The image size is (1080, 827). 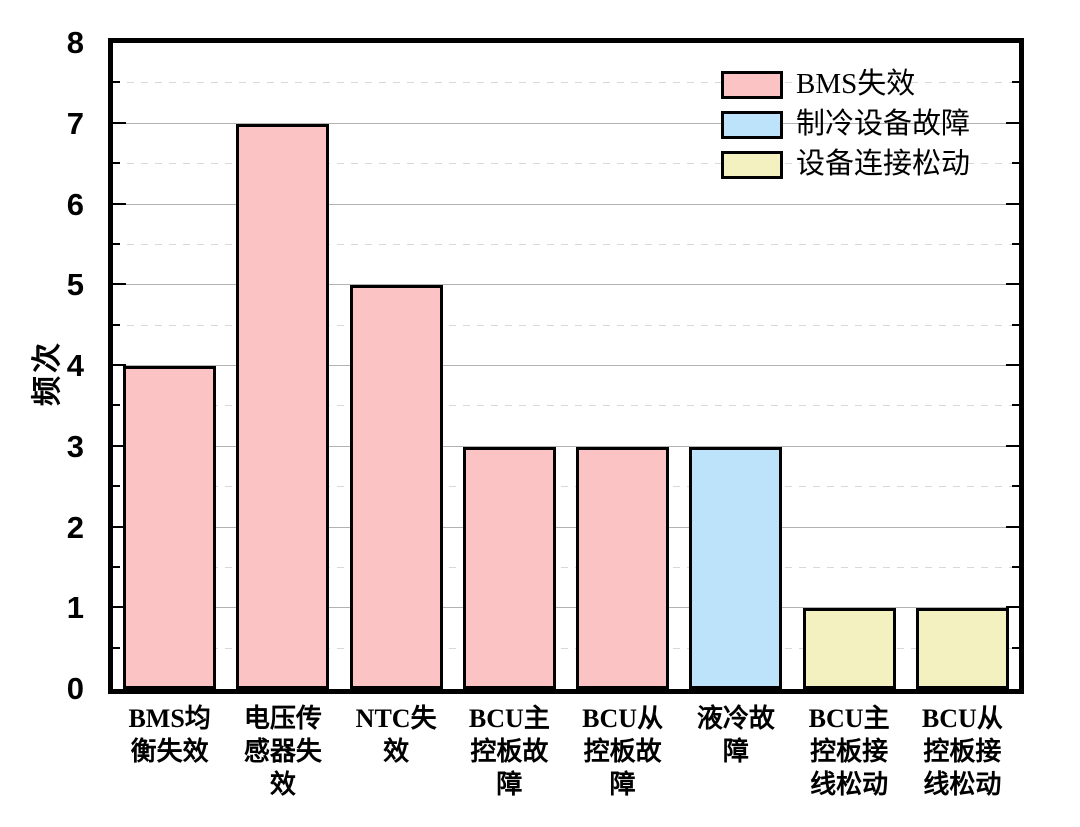 I want to click on y-tick-label: 5, so click(x=75, y=285).